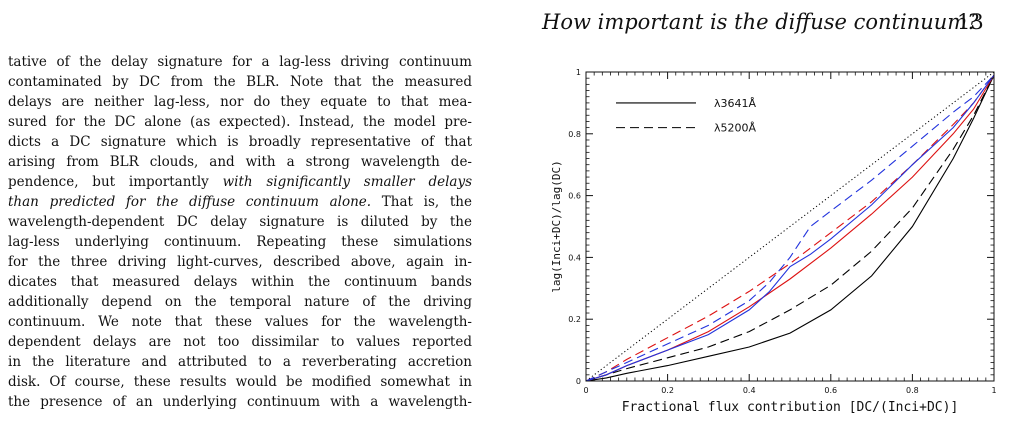  What do you see at coordinates (347, 182) in the screenshot?
I see `italic-text: with significantly smaller delays` at bounding box center [347, 182].